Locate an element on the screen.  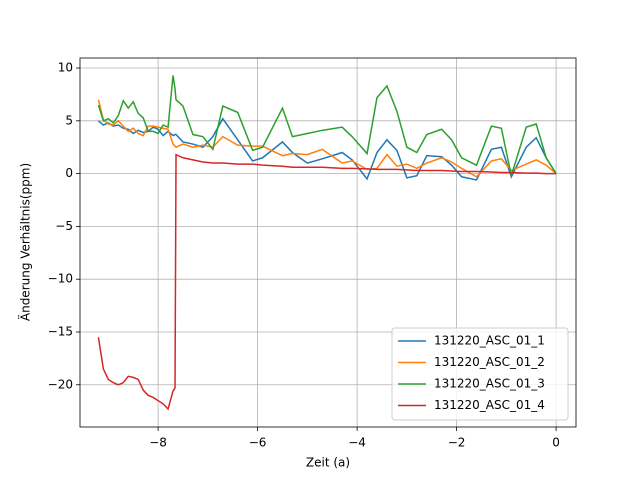
legend-label: 131220_ASC_01_4 is located at coordinates (489, 405).